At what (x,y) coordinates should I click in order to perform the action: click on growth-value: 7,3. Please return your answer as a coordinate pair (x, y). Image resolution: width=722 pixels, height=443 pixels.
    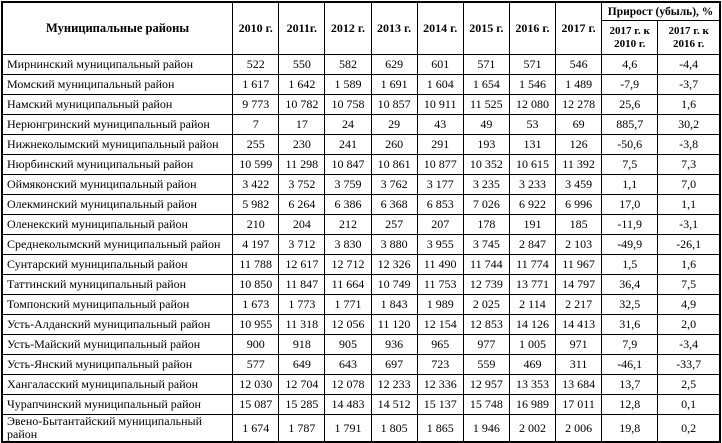
    Looking at the image, I should click on (689, 164).